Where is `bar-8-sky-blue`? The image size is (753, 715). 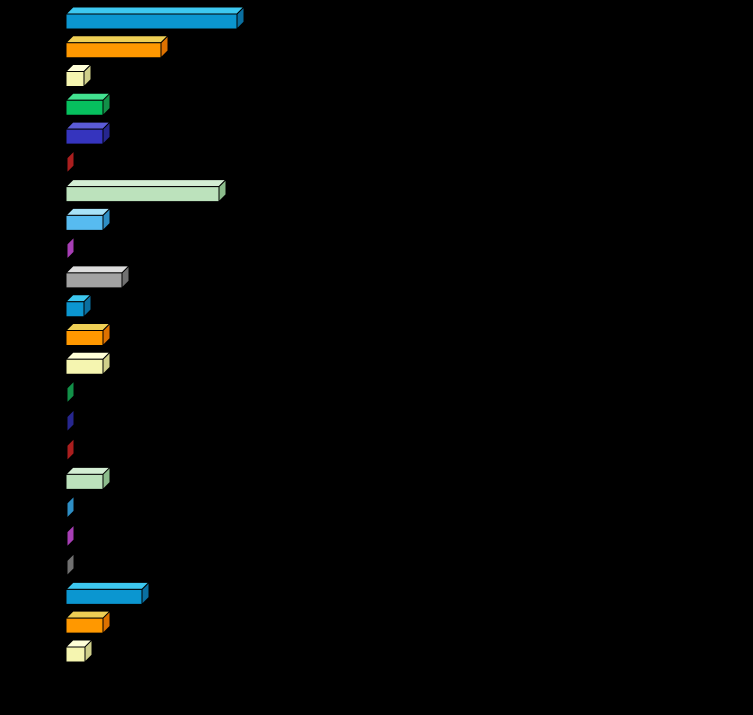
bar-8-sky-blue is located at coordinates (88, 219).